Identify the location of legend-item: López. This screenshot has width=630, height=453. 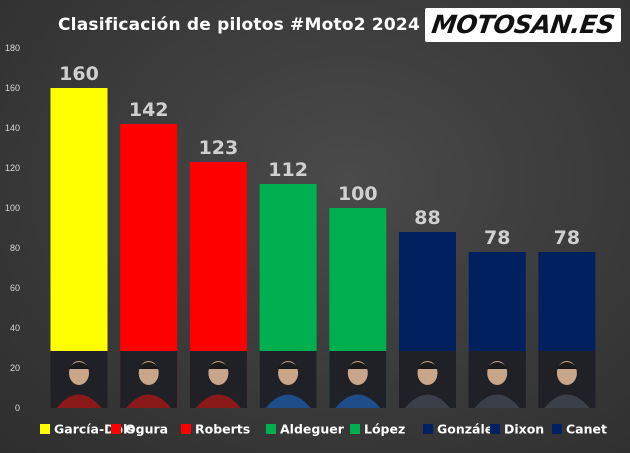
(377, 429).